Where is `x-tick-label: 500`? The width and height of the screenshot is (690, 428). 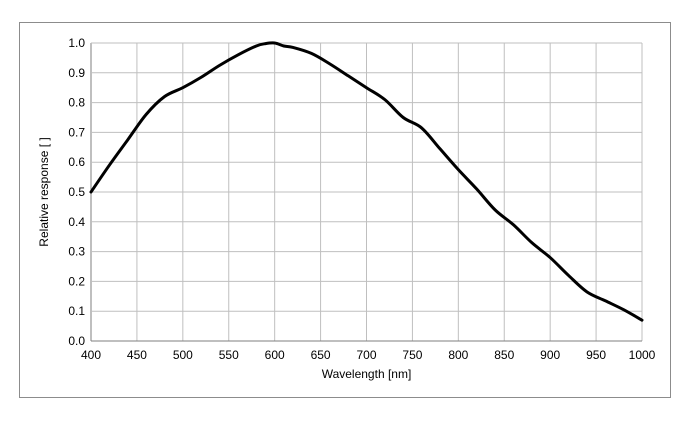
x-tick-label: 500 is located at coordinates (183, 355).